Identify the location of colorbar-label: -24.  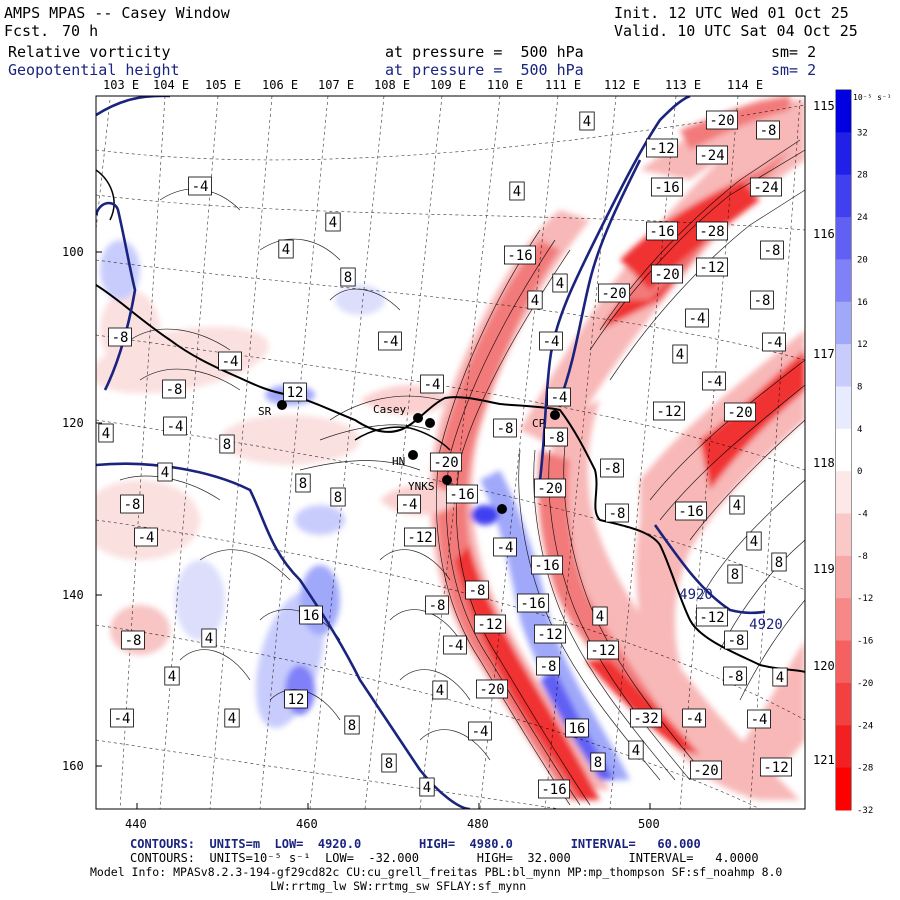
(865, 726).